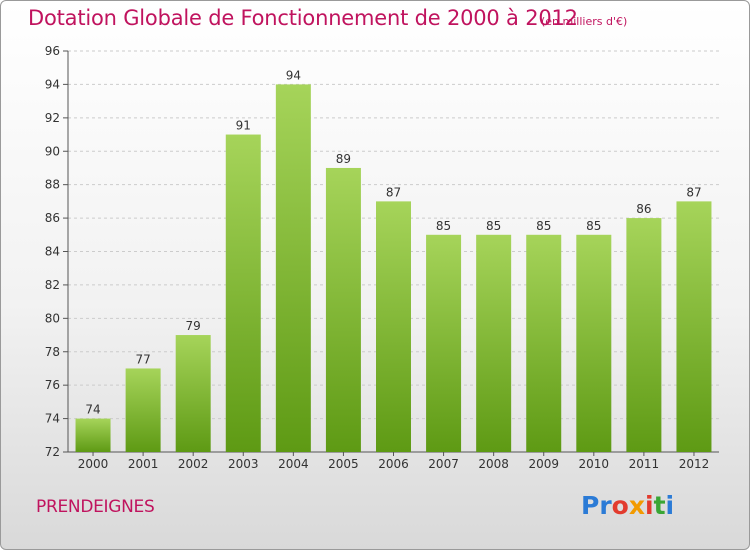  I want to click on x-tick-label: 2012, so click(694, 464).